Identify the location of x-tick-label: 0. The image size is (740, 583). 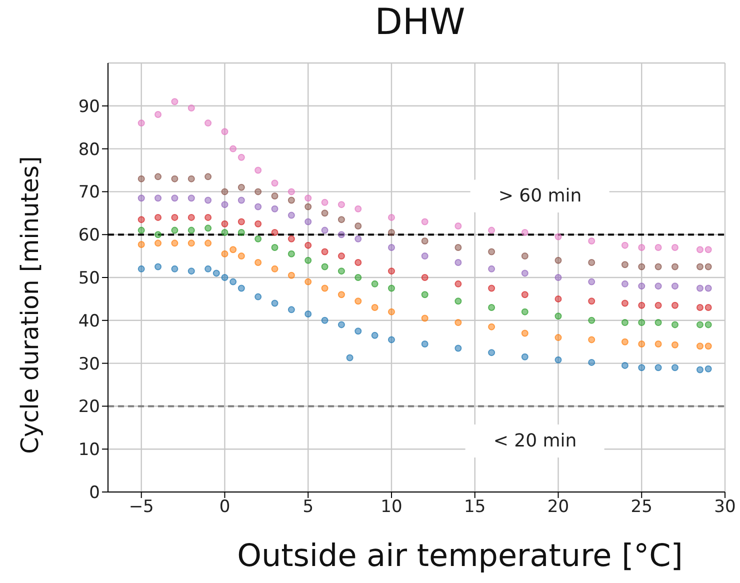
(224, 507).